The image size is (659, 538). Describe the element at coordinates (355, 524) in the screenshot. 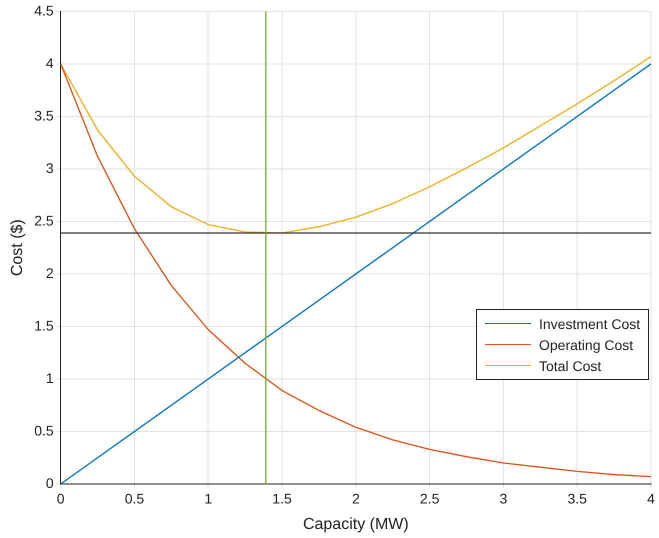

I see `x-axis-title: Capacity (MW)` at that location.